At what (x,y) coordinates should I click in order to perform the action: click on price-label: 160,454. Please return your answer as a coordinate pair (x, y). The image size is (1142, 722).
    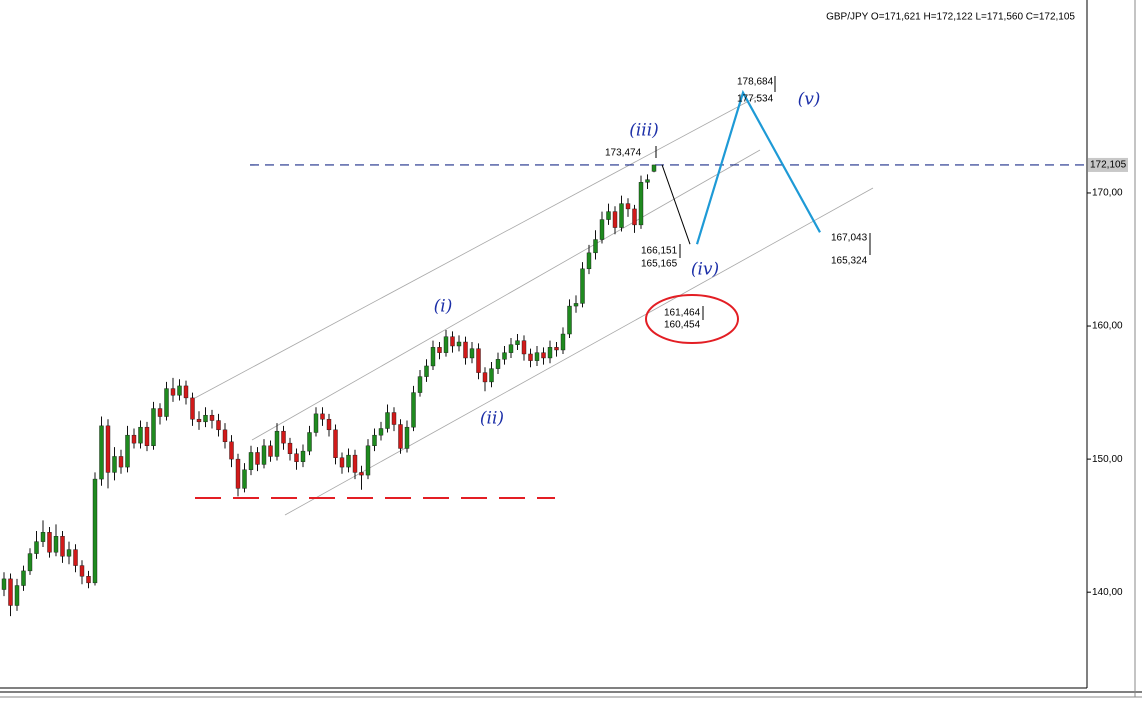
    Looking at the image, I should click on (682, 325).